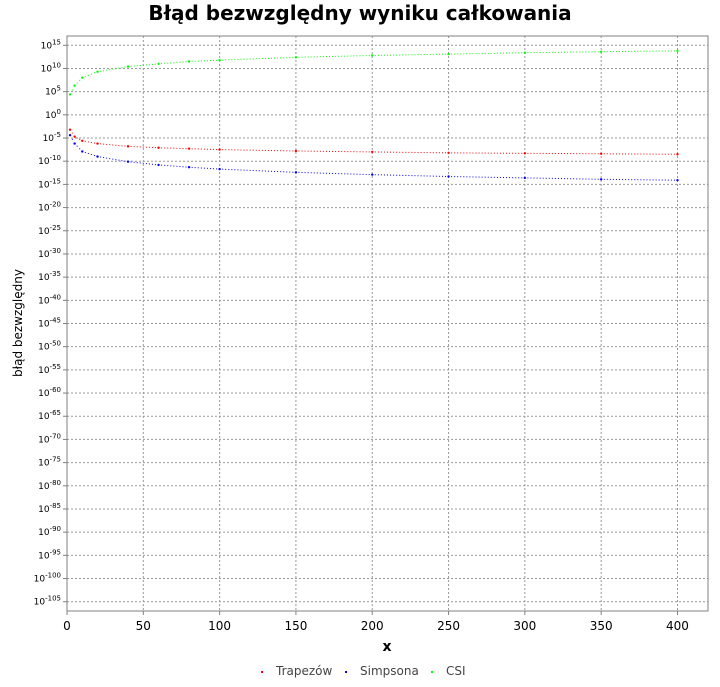  I want to click on x-tick-label: 0, so click(67, 626).